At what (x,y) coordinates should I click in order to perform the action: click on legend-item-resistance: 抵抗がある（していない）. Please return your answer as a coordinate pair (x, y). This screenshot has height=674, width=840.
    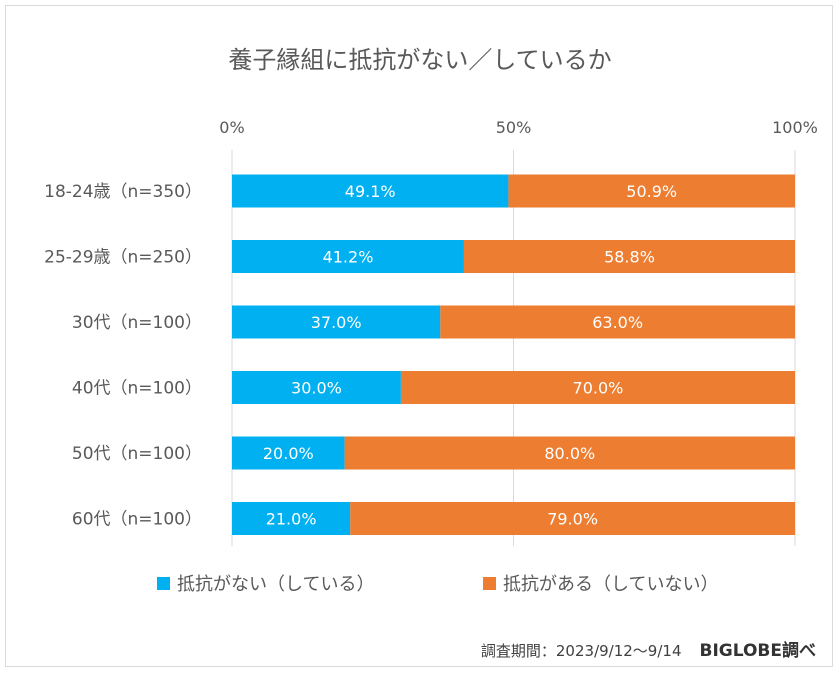
    Looking at the image, I should click on (600, 583).